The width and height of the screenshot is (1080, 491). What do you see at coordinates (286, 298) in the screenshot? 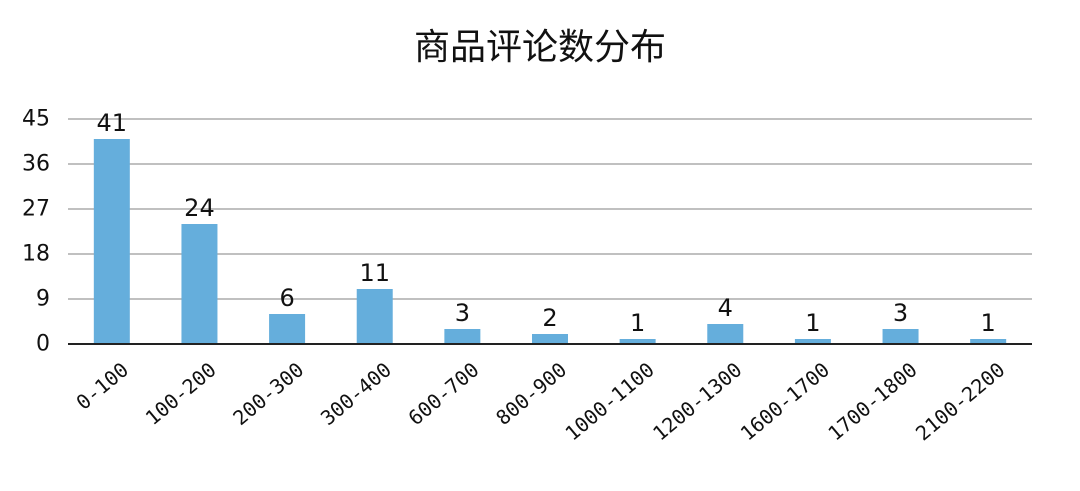
I see `data-label: 6` at bounding box center [286, 298].